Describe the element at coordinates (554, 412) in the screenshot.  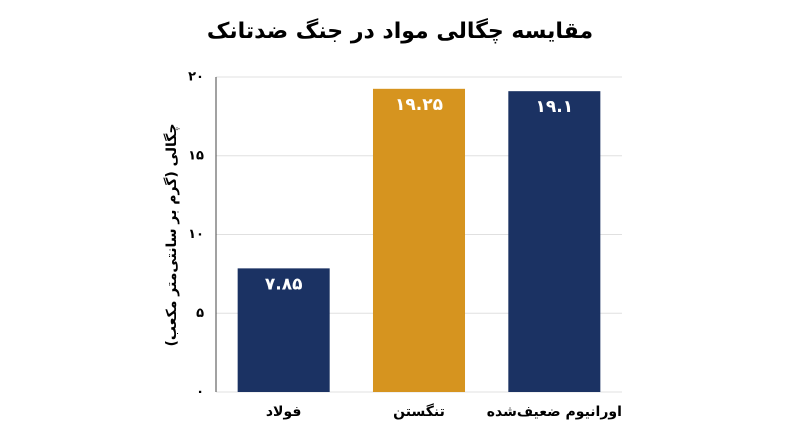
I see `x-tick-label: اورانیوم ضعیف‌شده` at that location.